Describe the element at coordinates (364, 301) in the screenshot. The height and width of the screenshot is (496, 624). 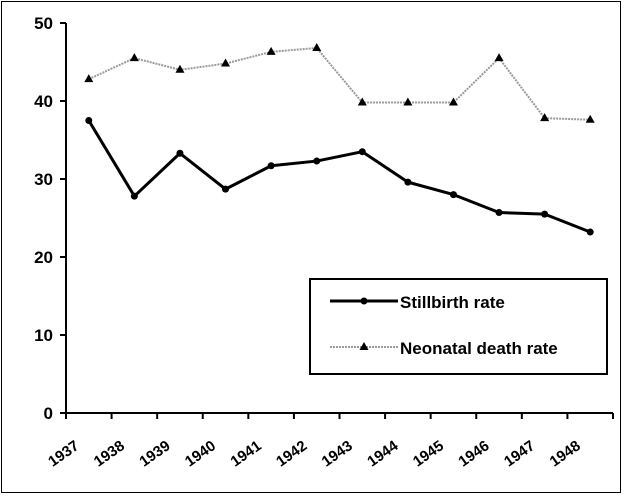
I see `legend-marker-stillbirth` at that location.